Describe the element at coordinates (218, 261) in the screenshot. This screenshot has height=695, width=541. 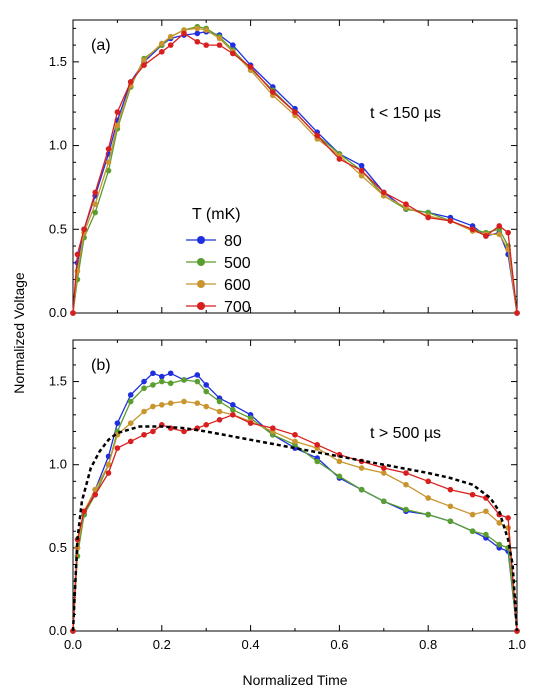
I see `legend: T (mK) 80 500 600 700` at that location.